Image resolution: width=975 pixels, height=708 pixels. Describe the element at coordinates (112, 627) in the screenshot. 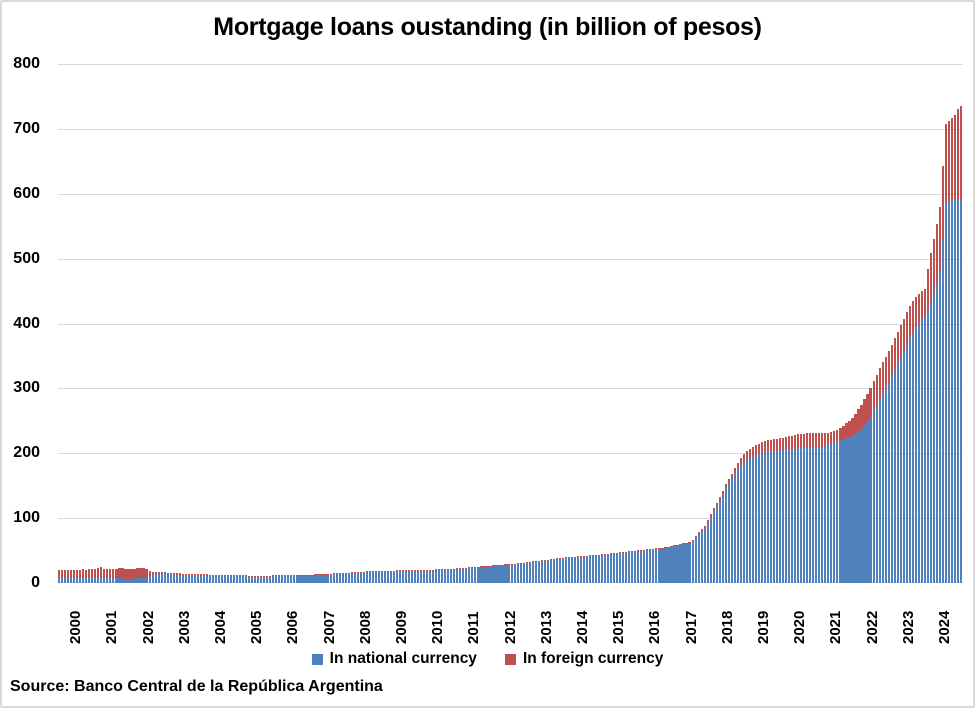

I see `x-axis-year-label: 2001` at that location.